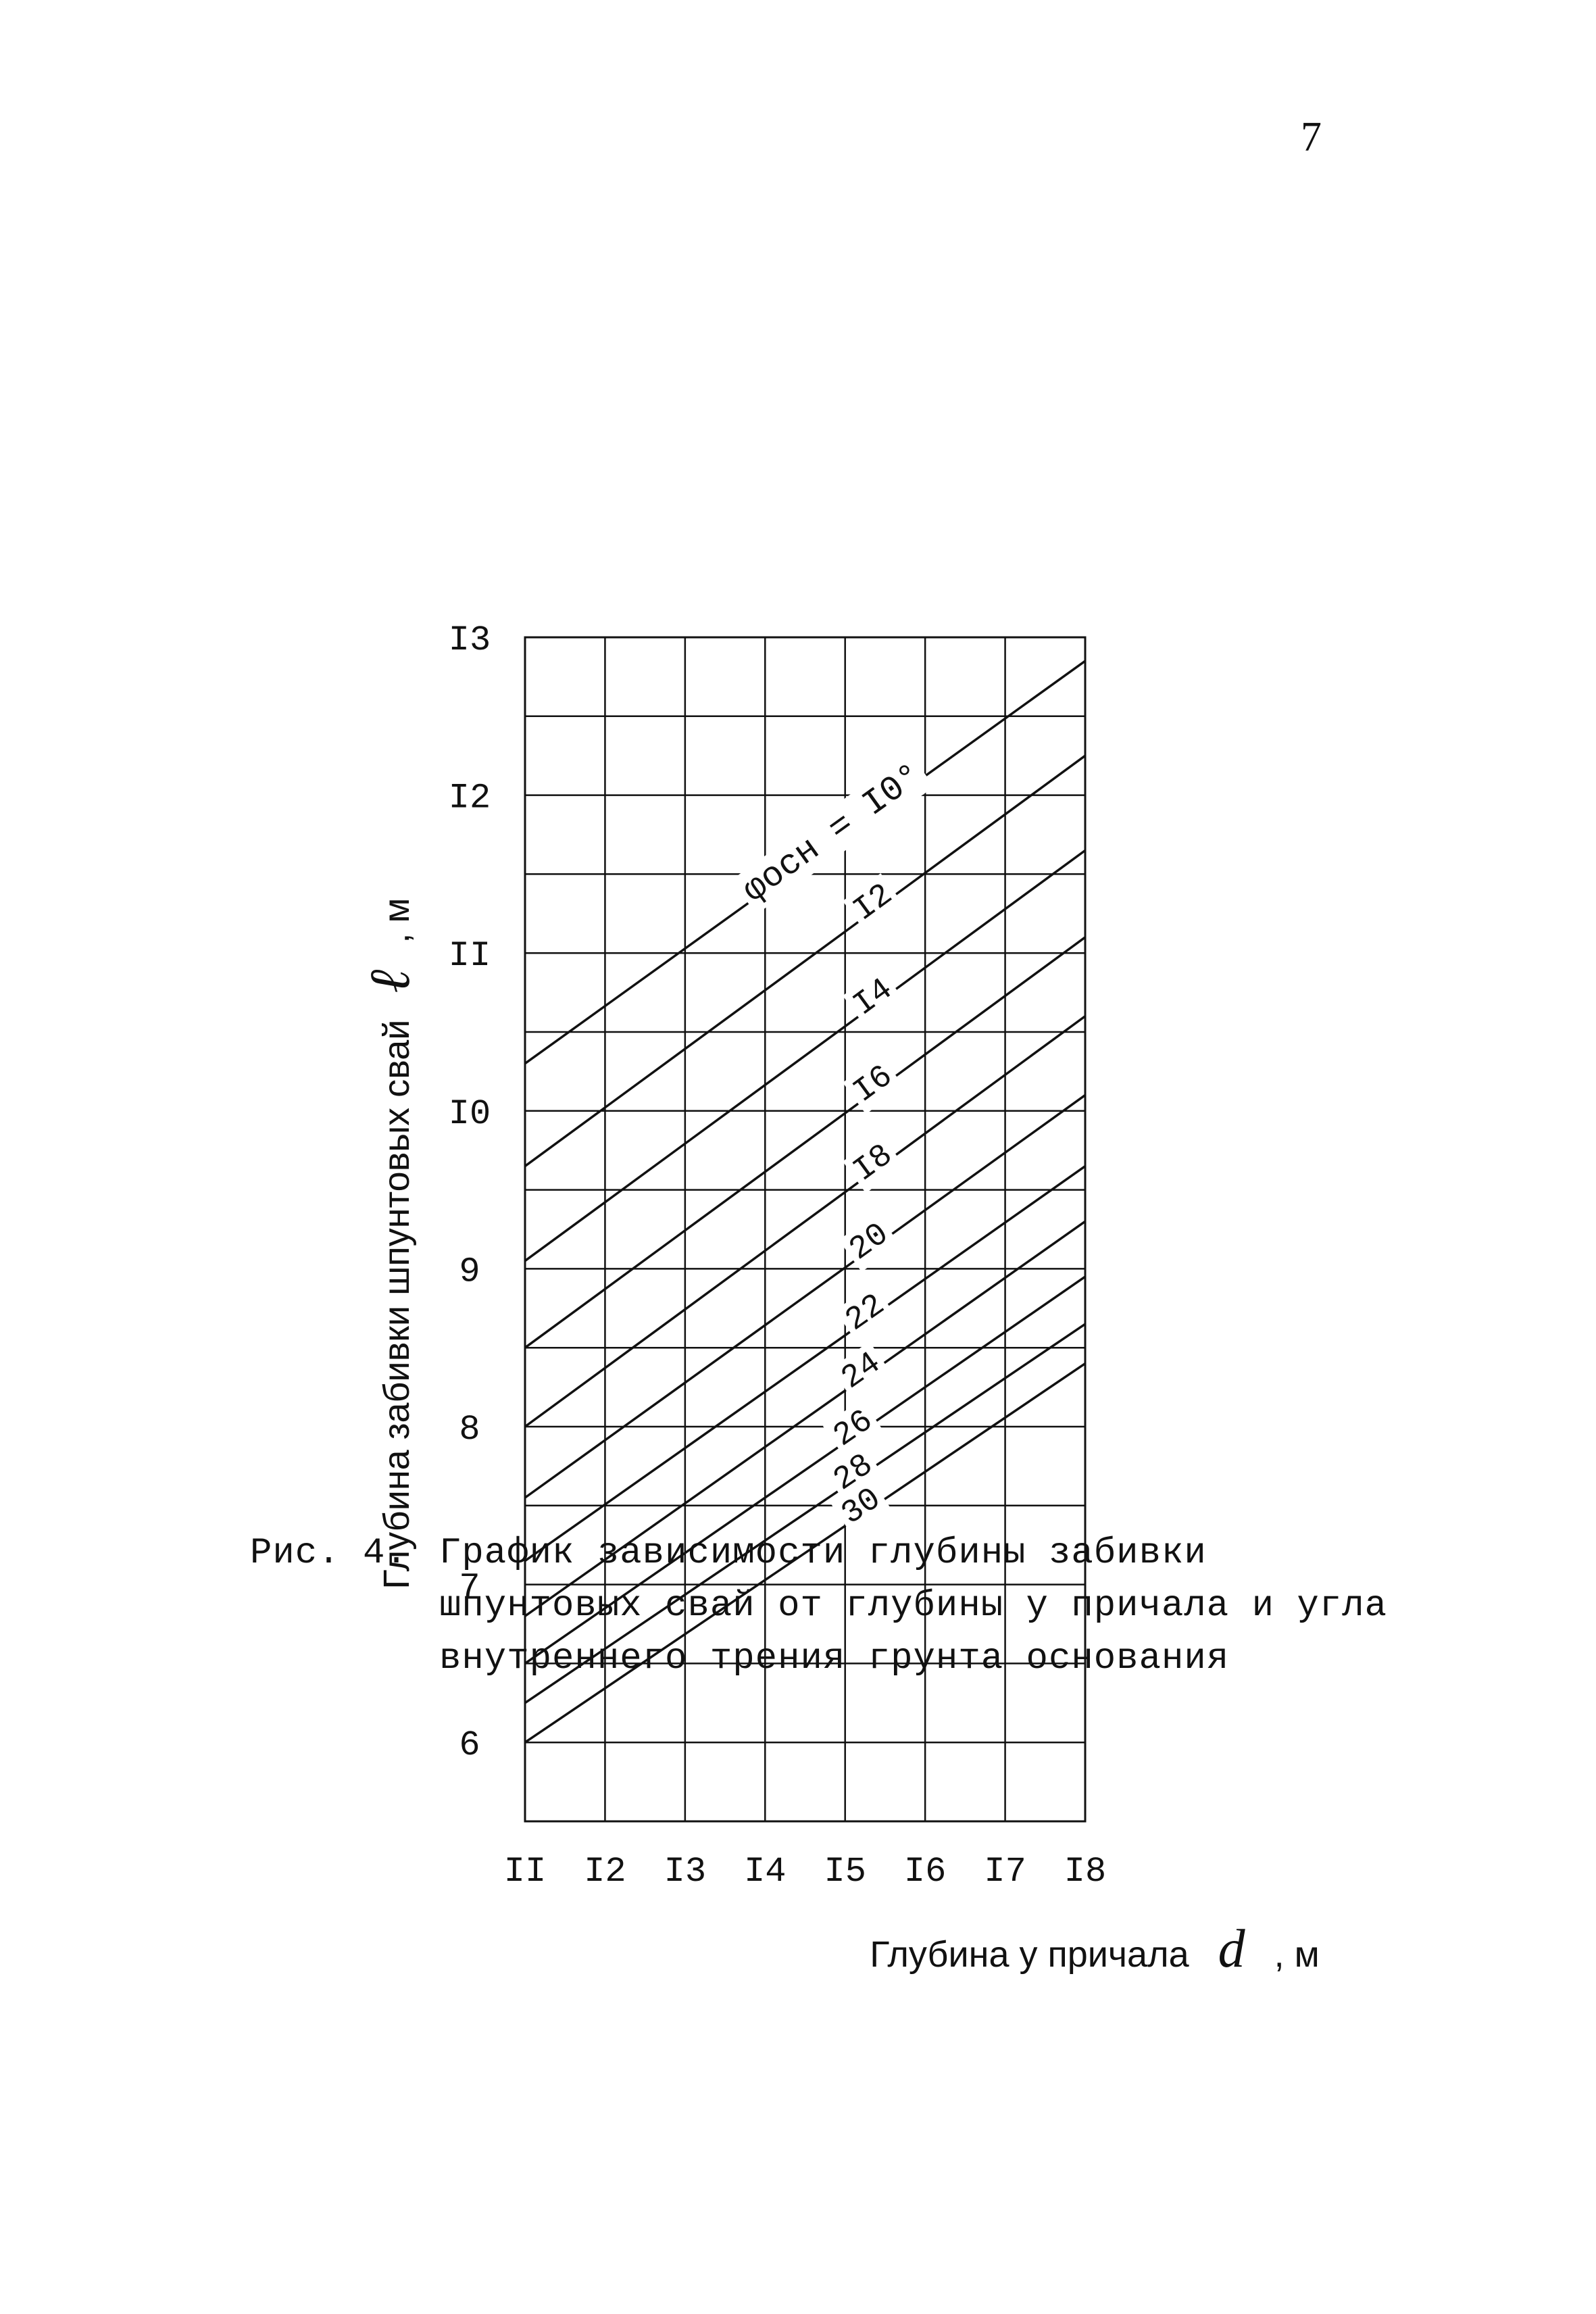 This screenshot has width=1596, height=2314. I want to click on x-axis-symbol: d, so click(1232, 1949).